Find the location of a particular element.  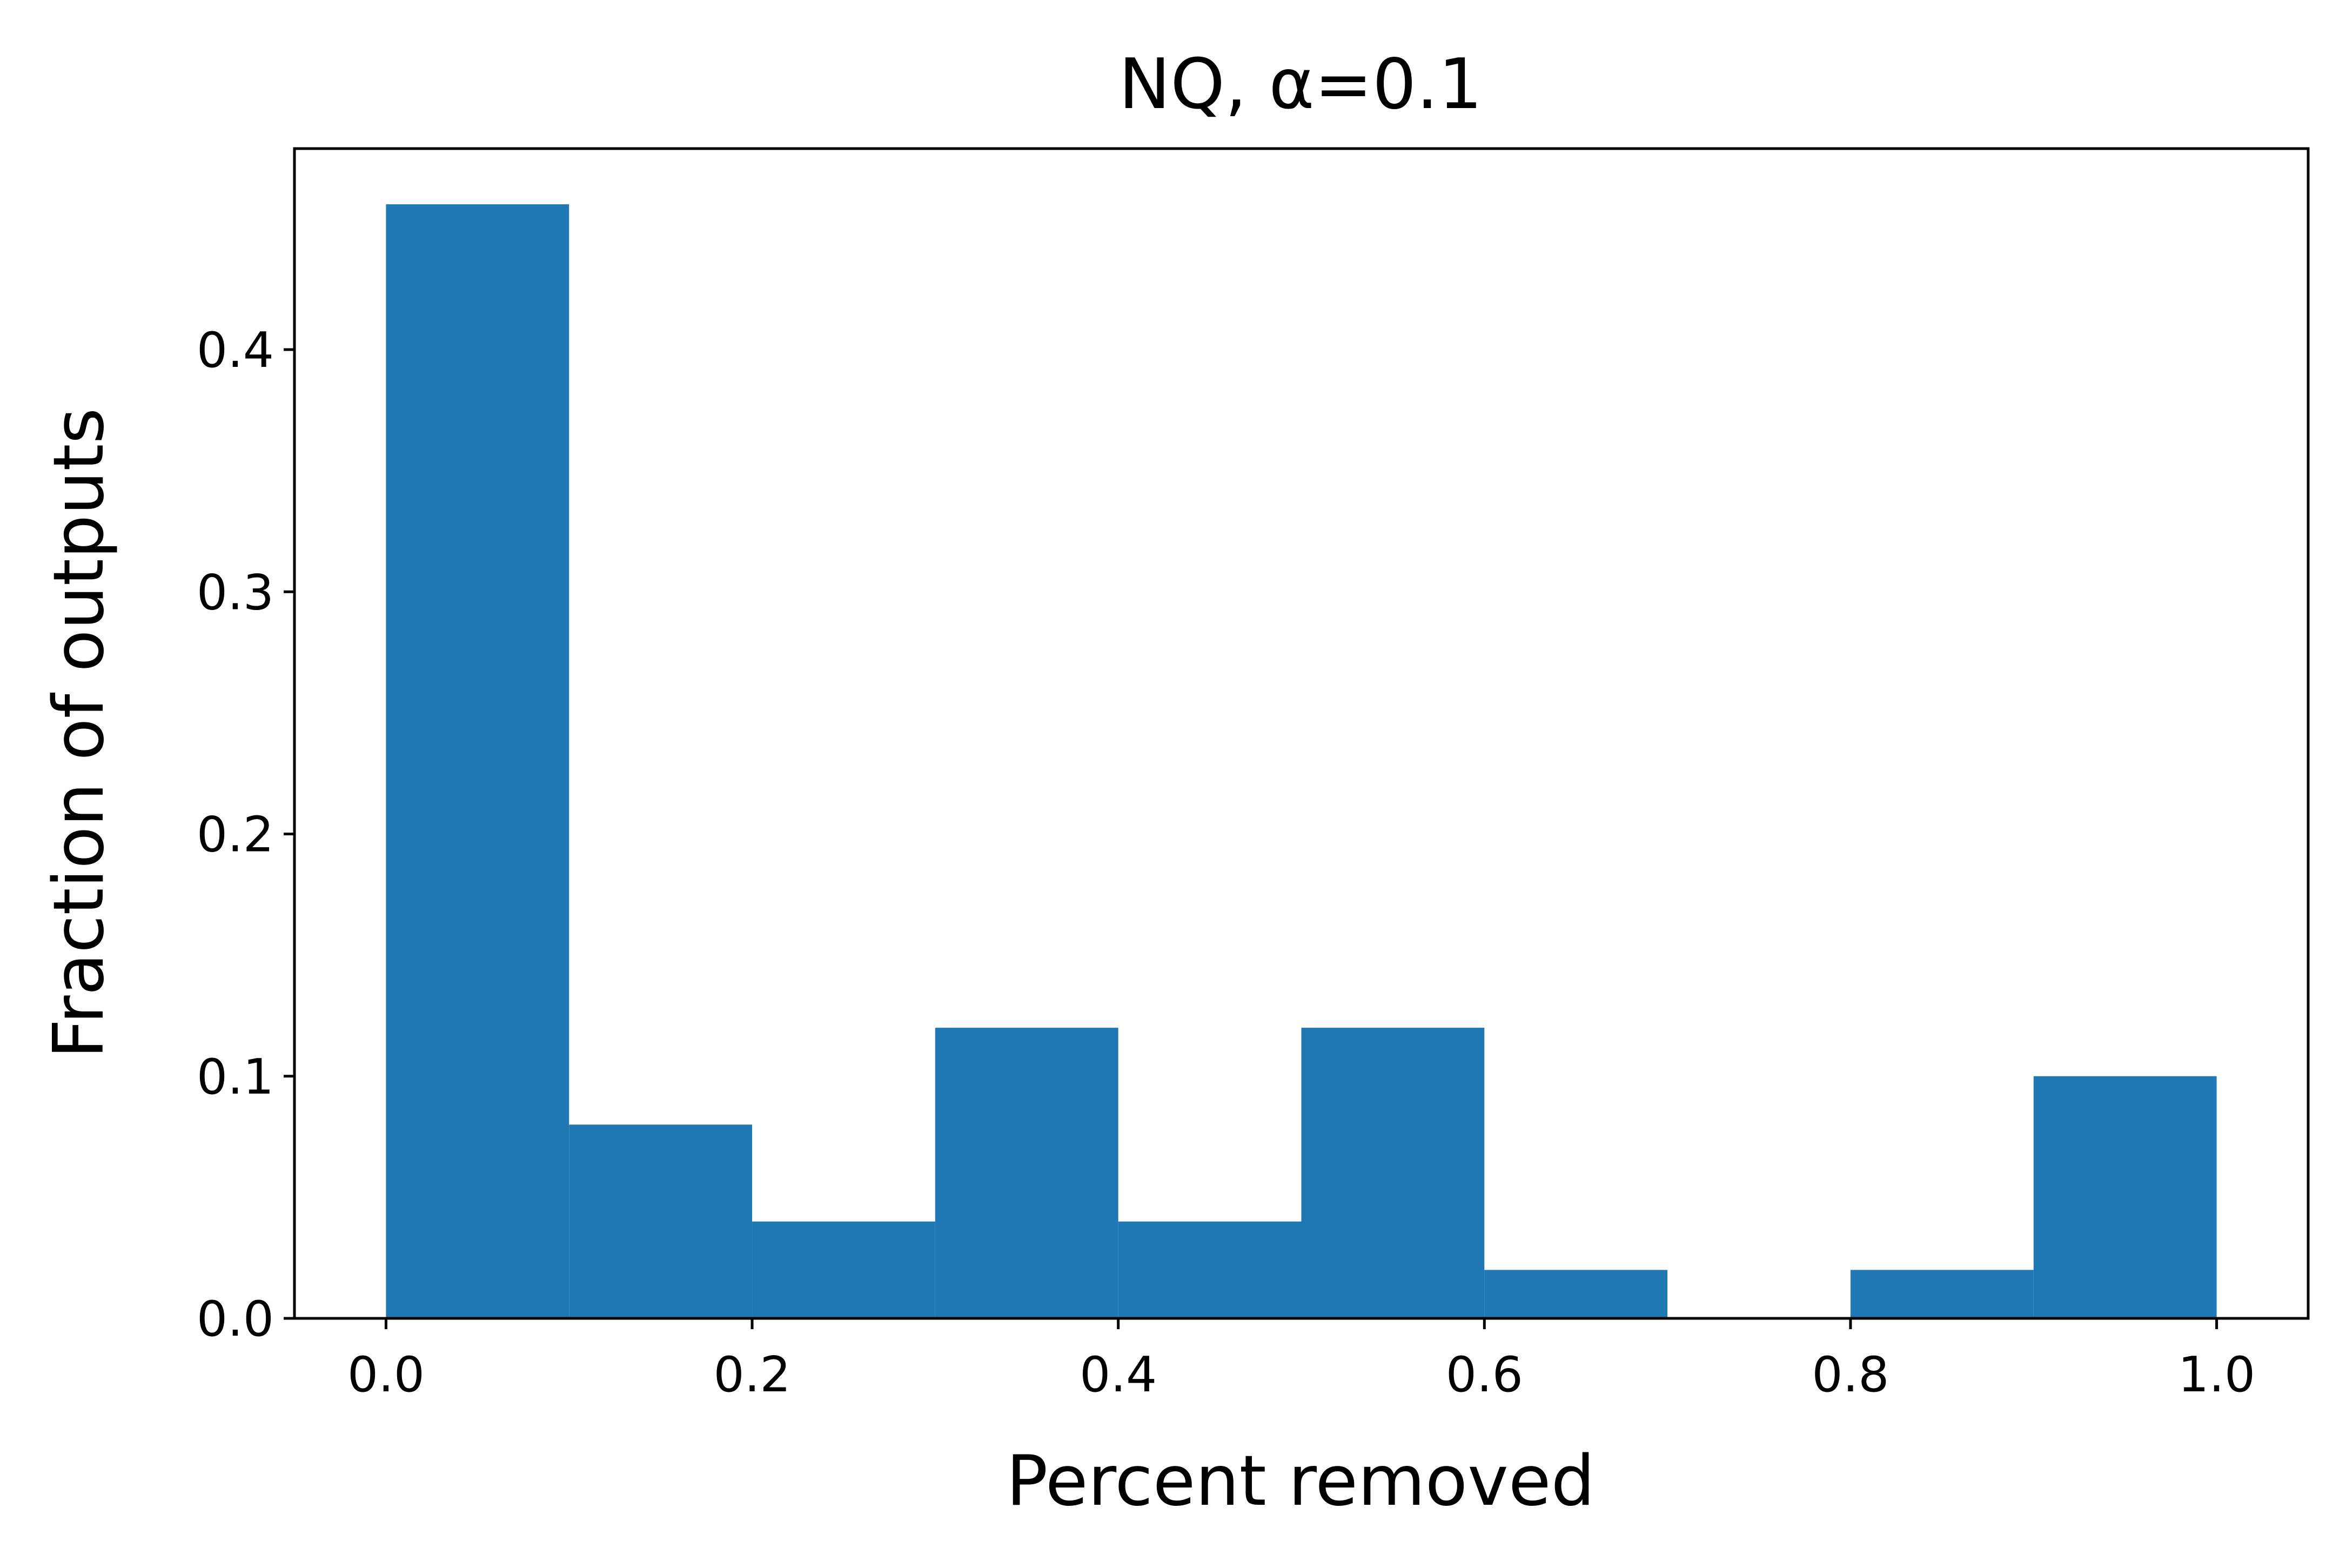

y-axis-ticks: 0.0 0.1 0.2 0.3 0.4 is located at coordinates (245, 835).